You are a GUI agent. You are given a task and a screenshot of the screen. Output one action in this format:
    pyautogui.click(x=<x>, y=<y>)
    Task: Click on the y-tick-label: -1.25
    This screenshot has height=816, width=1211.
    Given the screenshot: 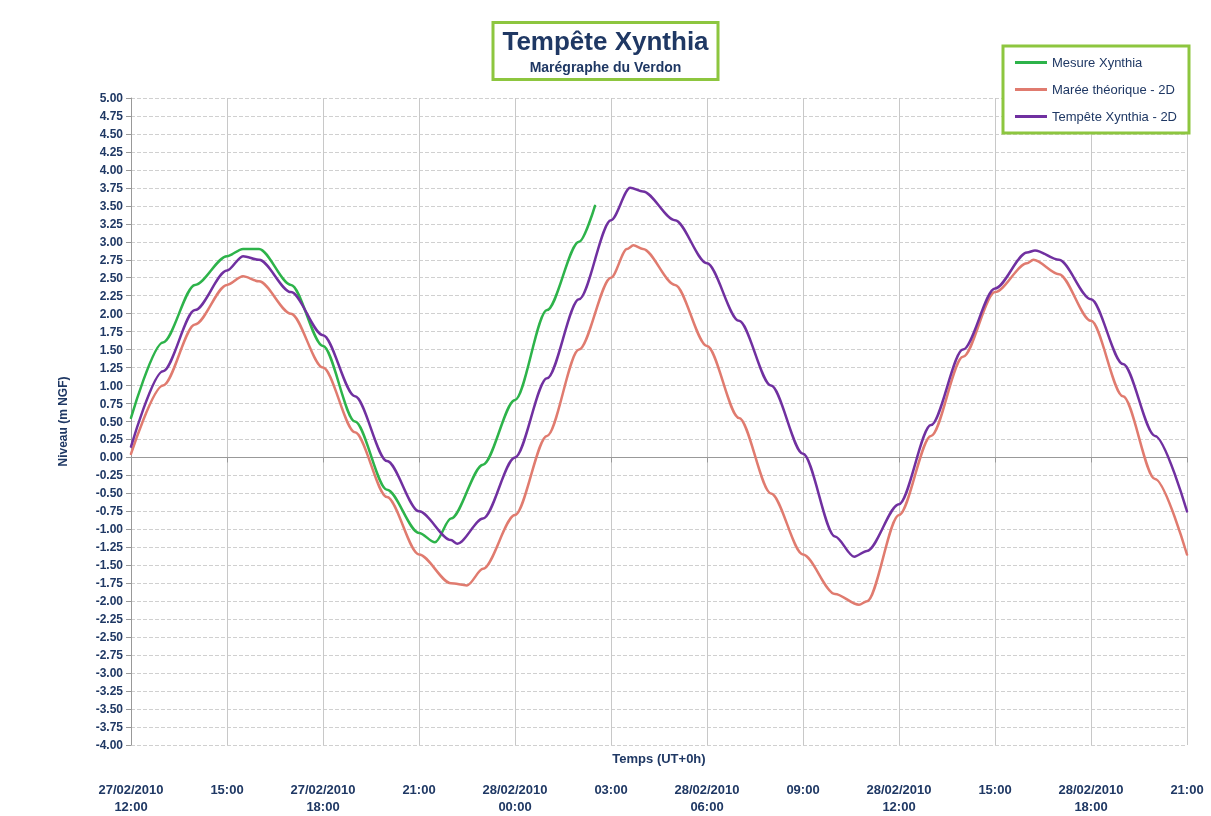 What is the action you would take?
    pyautogui.click(x=109, y=547)
    